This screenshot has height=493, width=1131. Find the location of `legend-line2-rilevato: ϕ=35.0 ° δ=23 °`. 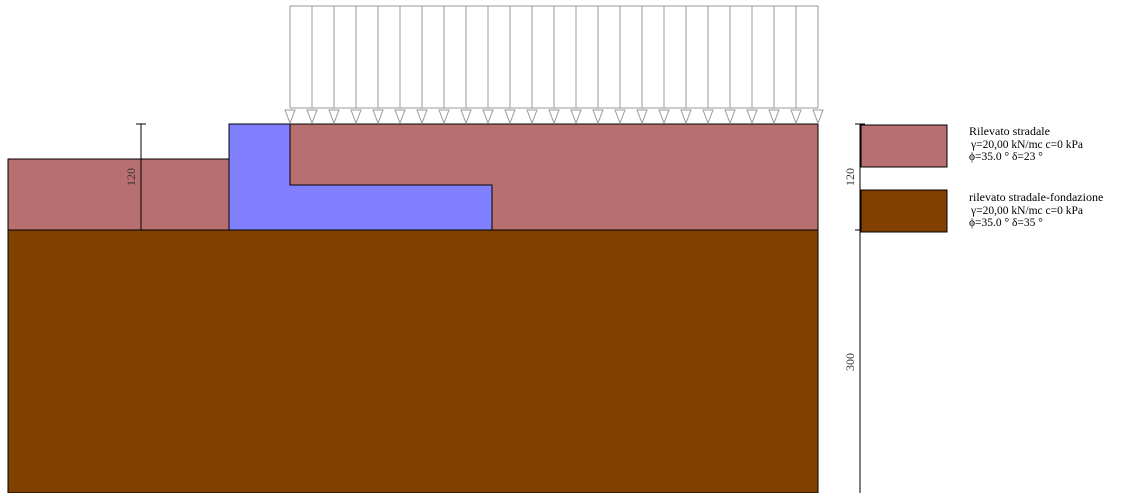

legend-line2-rilevato: ϕ=35.0 ° δ=23 ° is located at coordinates (1006, 157).